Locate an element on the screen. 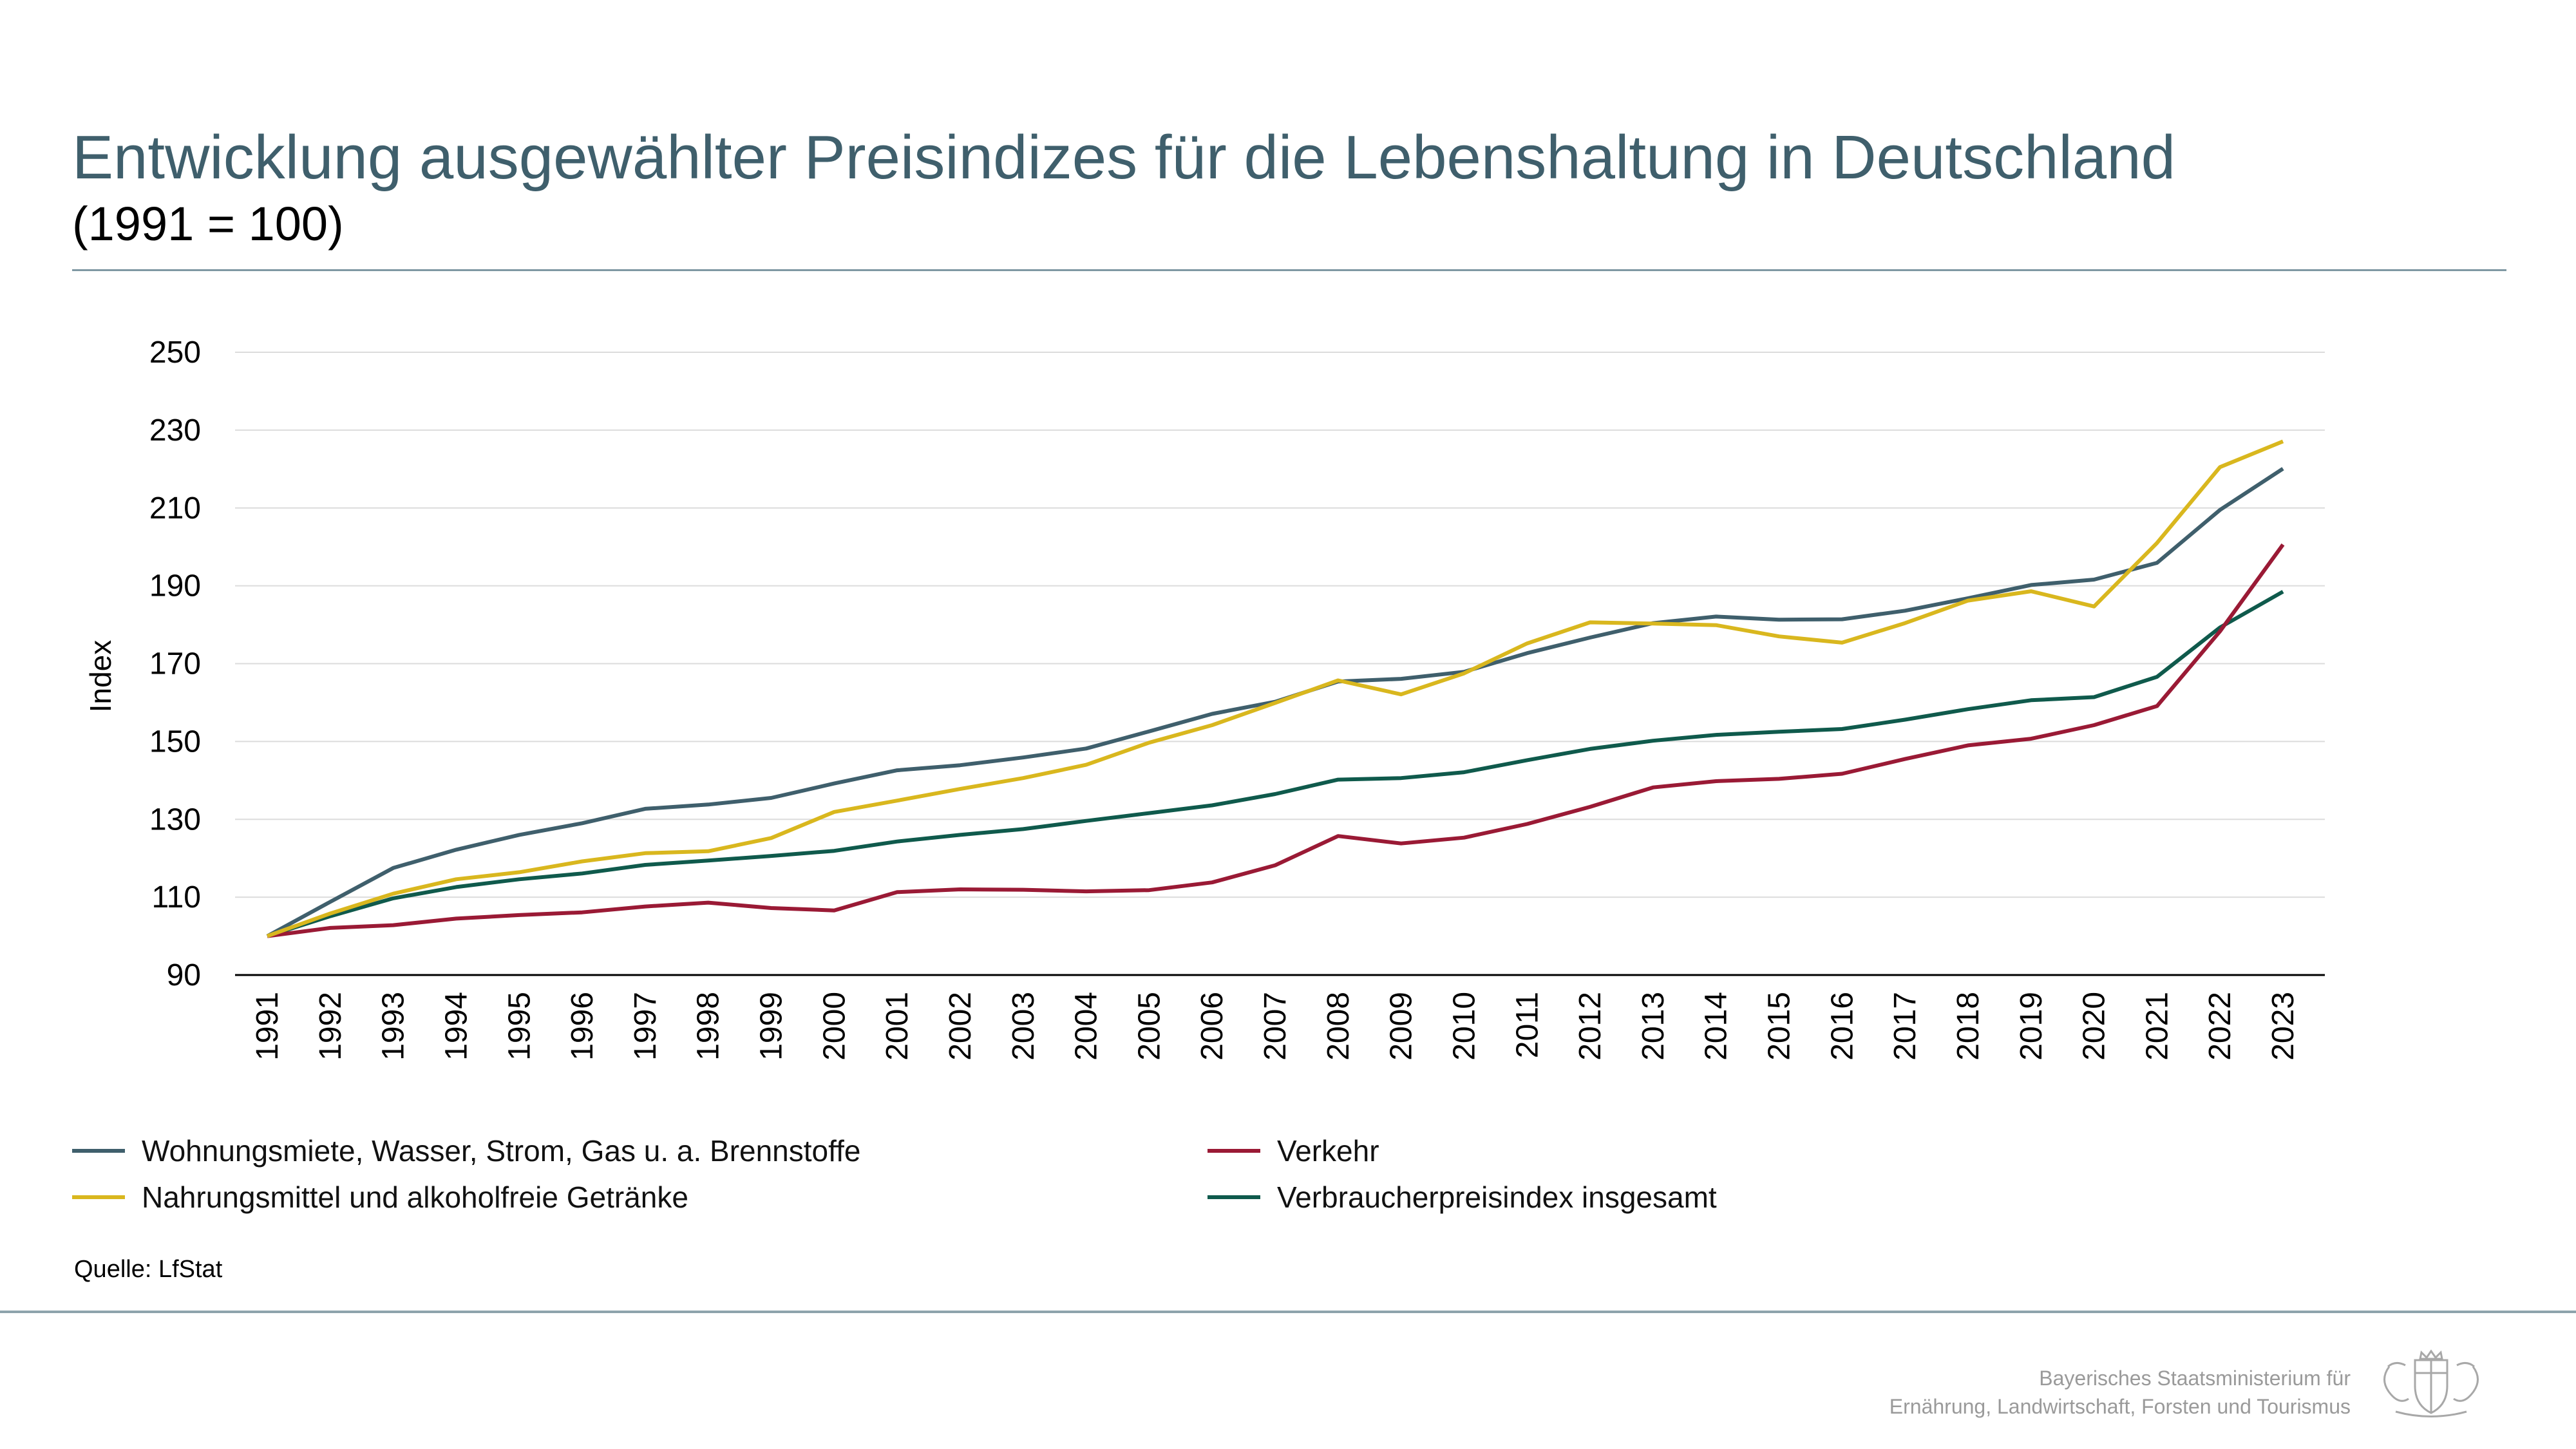  x-tick-label: 2016 is located at coordinates (1842, 1027).